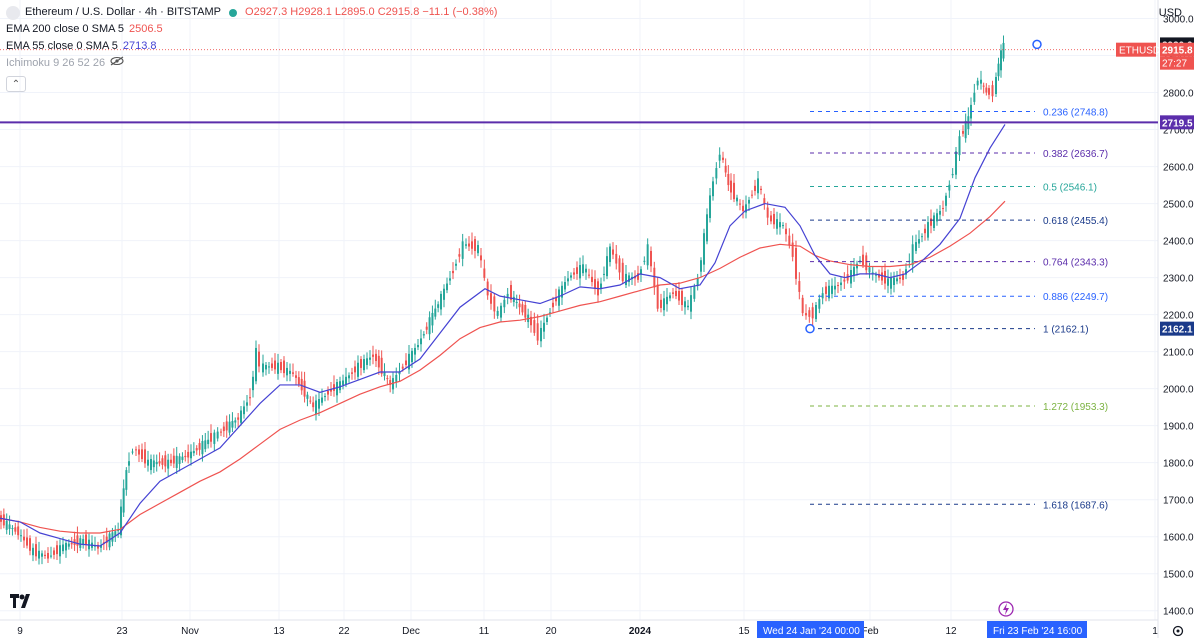 Image resolution: width=1194 pixels, height=638 pixels. Describe the element at coordinates (16, 84) in the screenshot. I see `collapse-legend-button: ⌃` at that location.